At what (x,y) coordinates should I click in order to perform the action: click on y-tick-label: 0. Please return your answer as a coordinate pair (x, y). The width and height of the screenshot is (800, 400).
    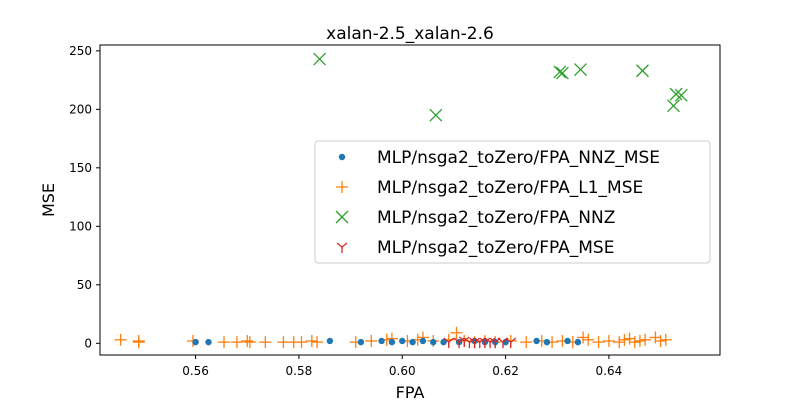
    Looking at the image, I should click on (88, 343).